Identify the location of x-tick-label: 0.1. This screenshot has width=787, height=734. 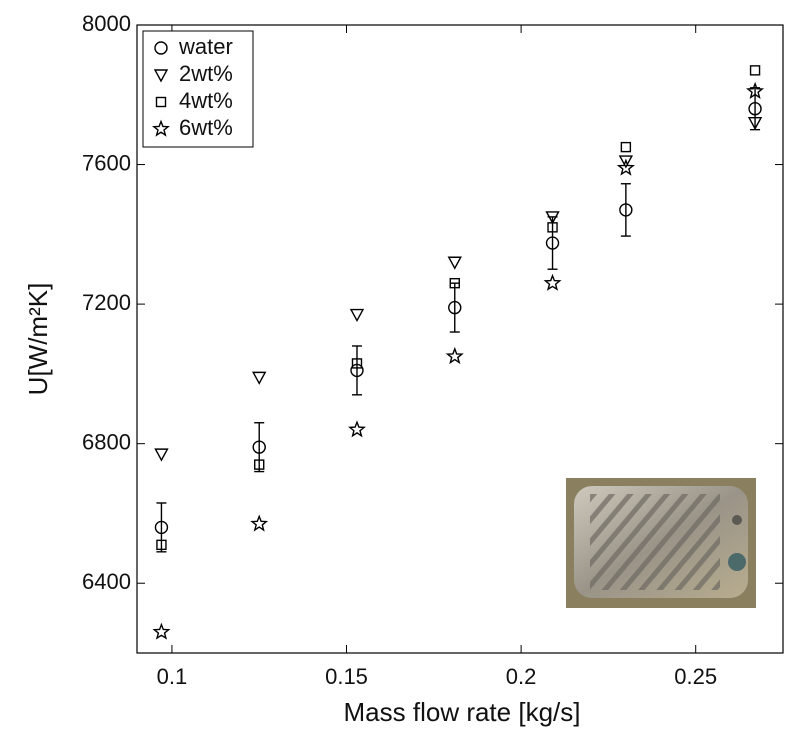
(172, 676).